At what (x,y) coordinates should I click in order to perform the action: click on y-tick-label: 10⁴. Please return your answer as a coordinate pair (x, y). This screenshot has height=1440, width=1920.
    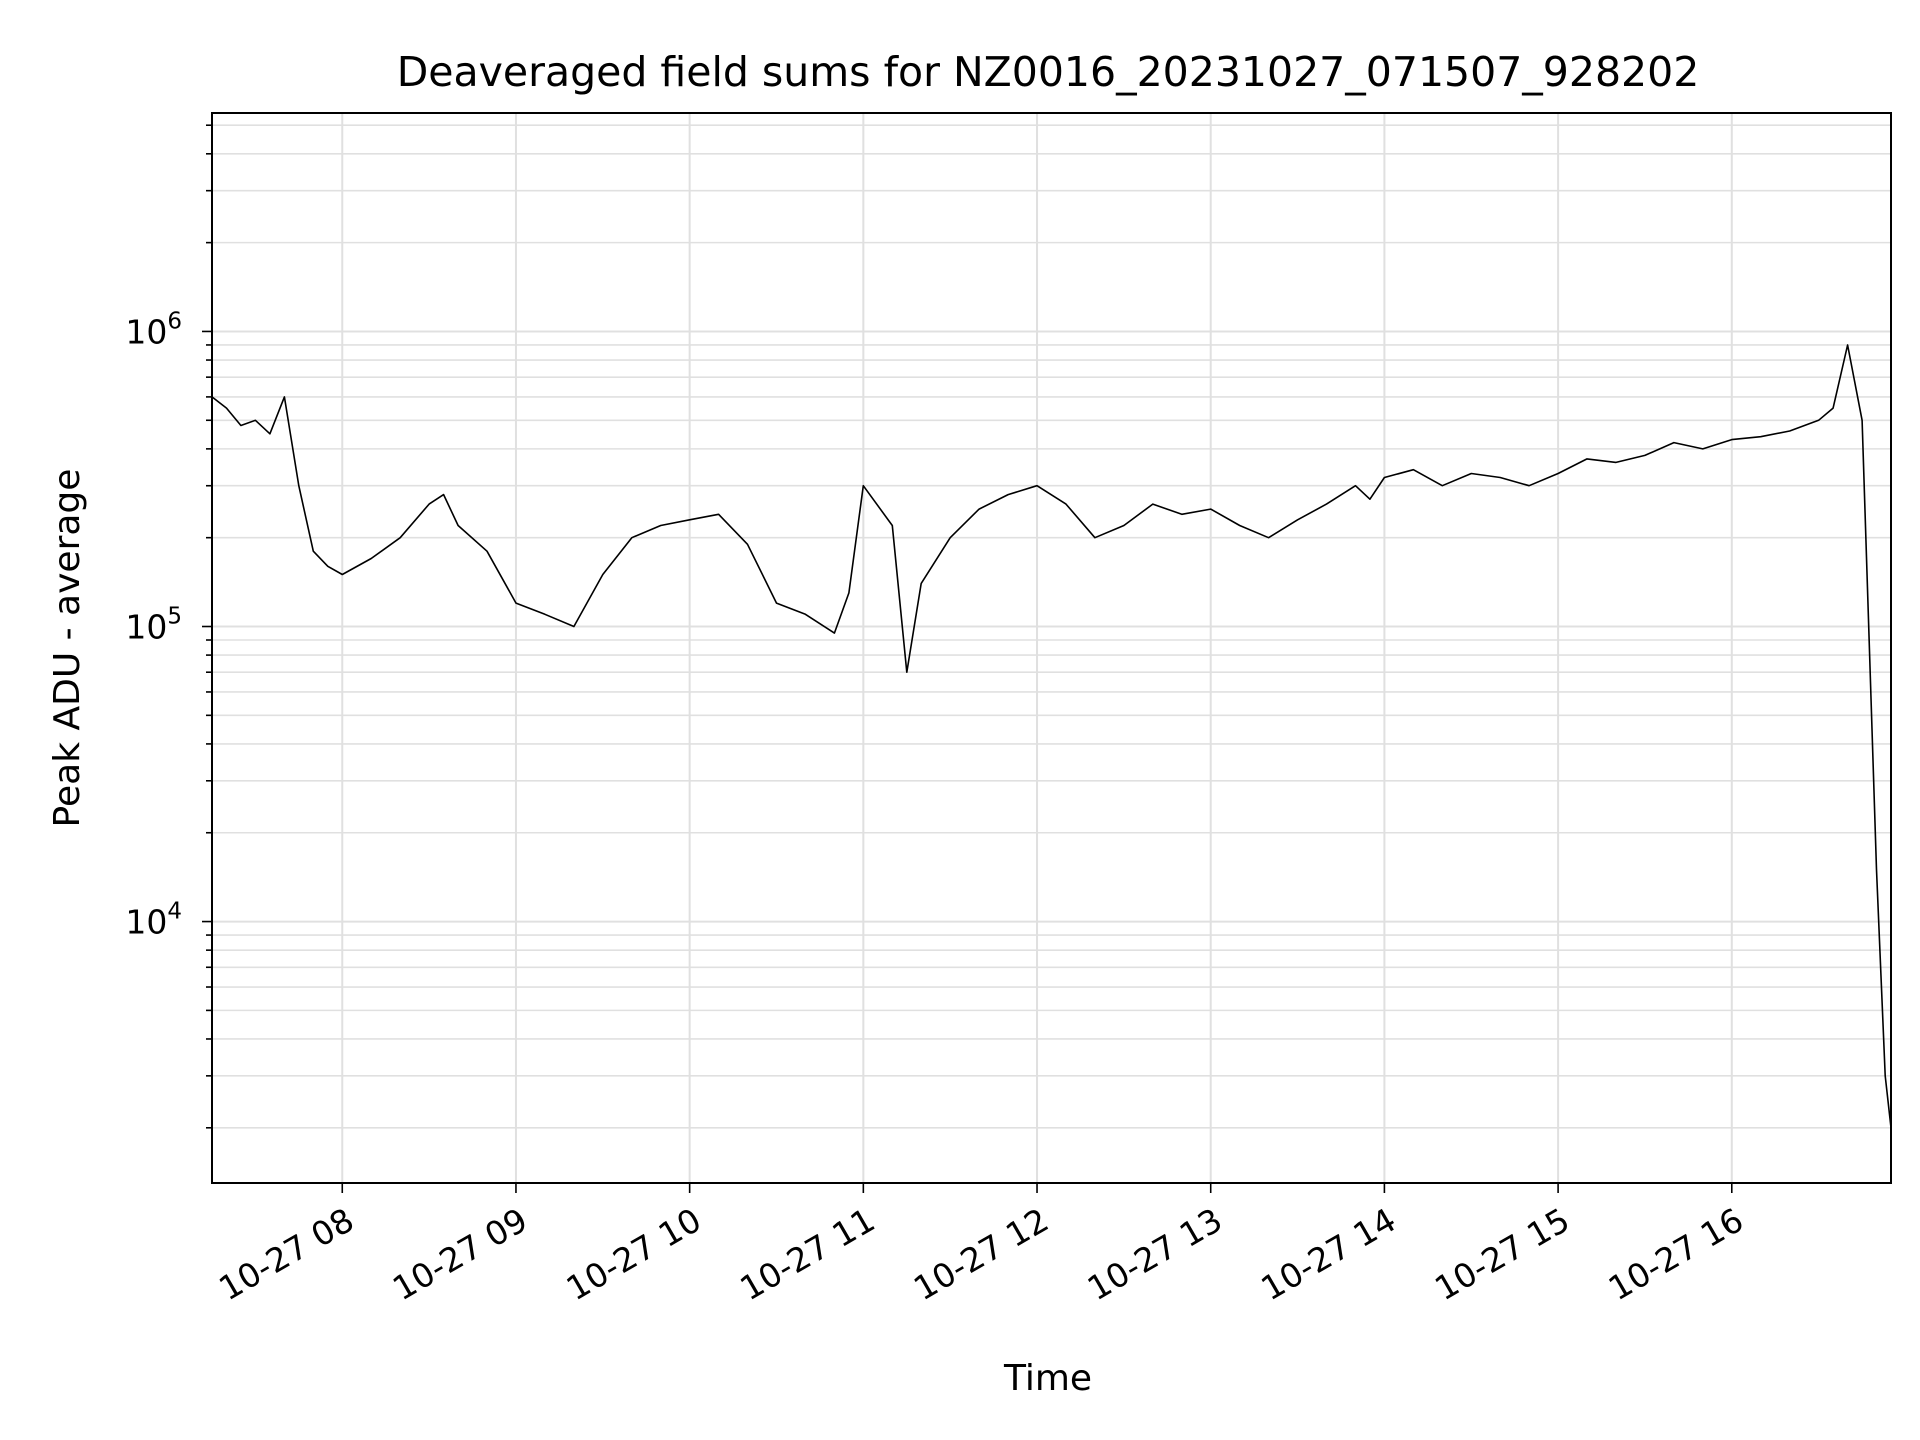
    Looking at the image, I should click on (153, 920).